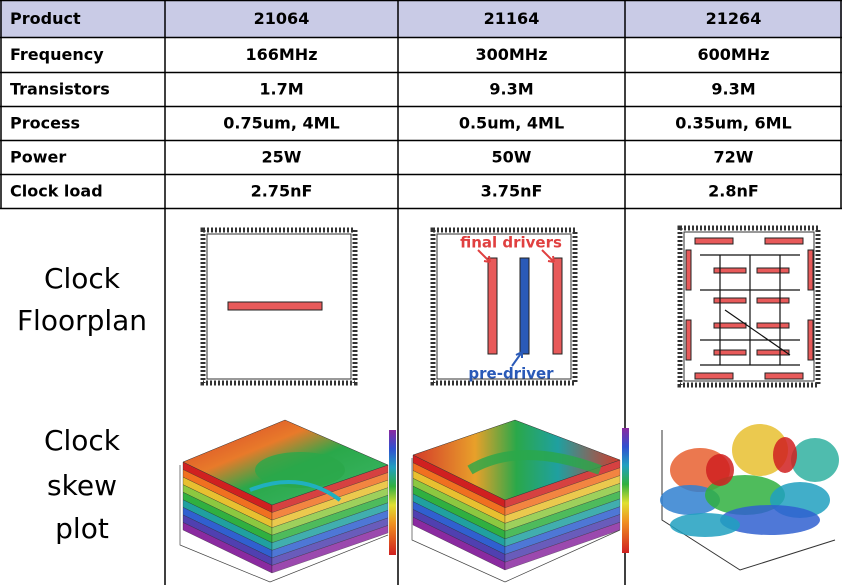  Describe the element at coordinates (82, 485) in the screenshot. I see `section-label: skew` at that location.